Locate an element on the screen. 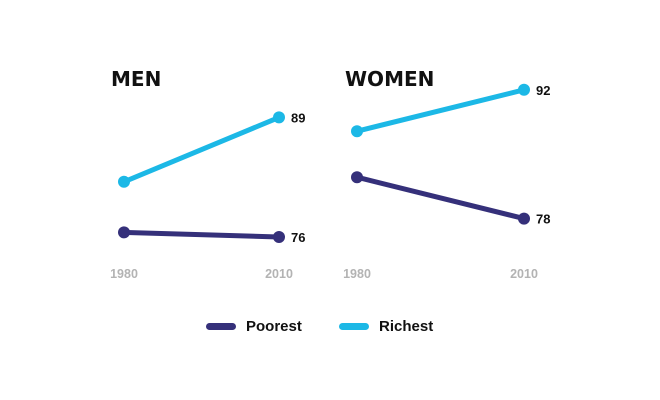 This screenshot has height=400, width=660. data-label-men-poorest-2010: 76 is located at coordinates (298, 237).